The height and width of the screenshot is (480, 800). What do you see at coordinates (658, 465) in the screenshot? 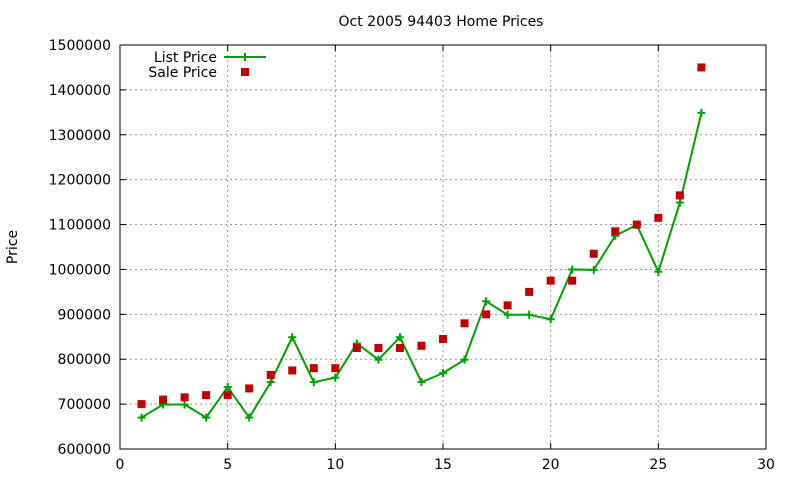
I see `x-tick-label: 25` at bounding box center [658, 465].